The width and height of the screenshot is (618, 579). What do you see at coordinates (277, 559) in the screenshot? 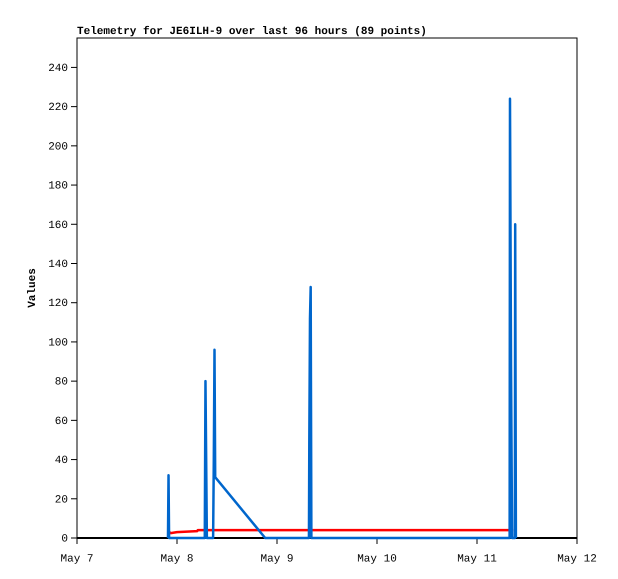
I see `x-tick-label: May 9` at bounding box center [277, 559].